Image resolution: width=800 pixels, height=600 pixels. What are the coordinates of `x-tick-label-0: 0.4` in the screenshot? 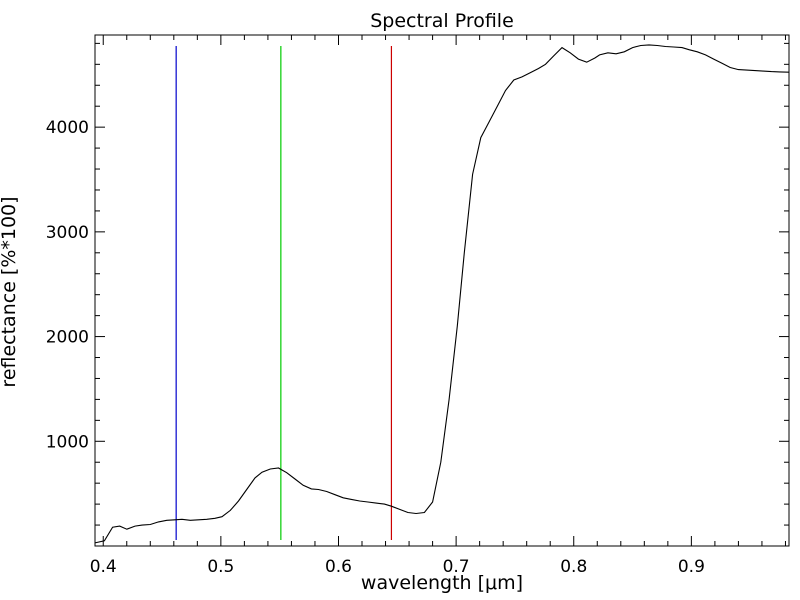 It's located at (103, 567).